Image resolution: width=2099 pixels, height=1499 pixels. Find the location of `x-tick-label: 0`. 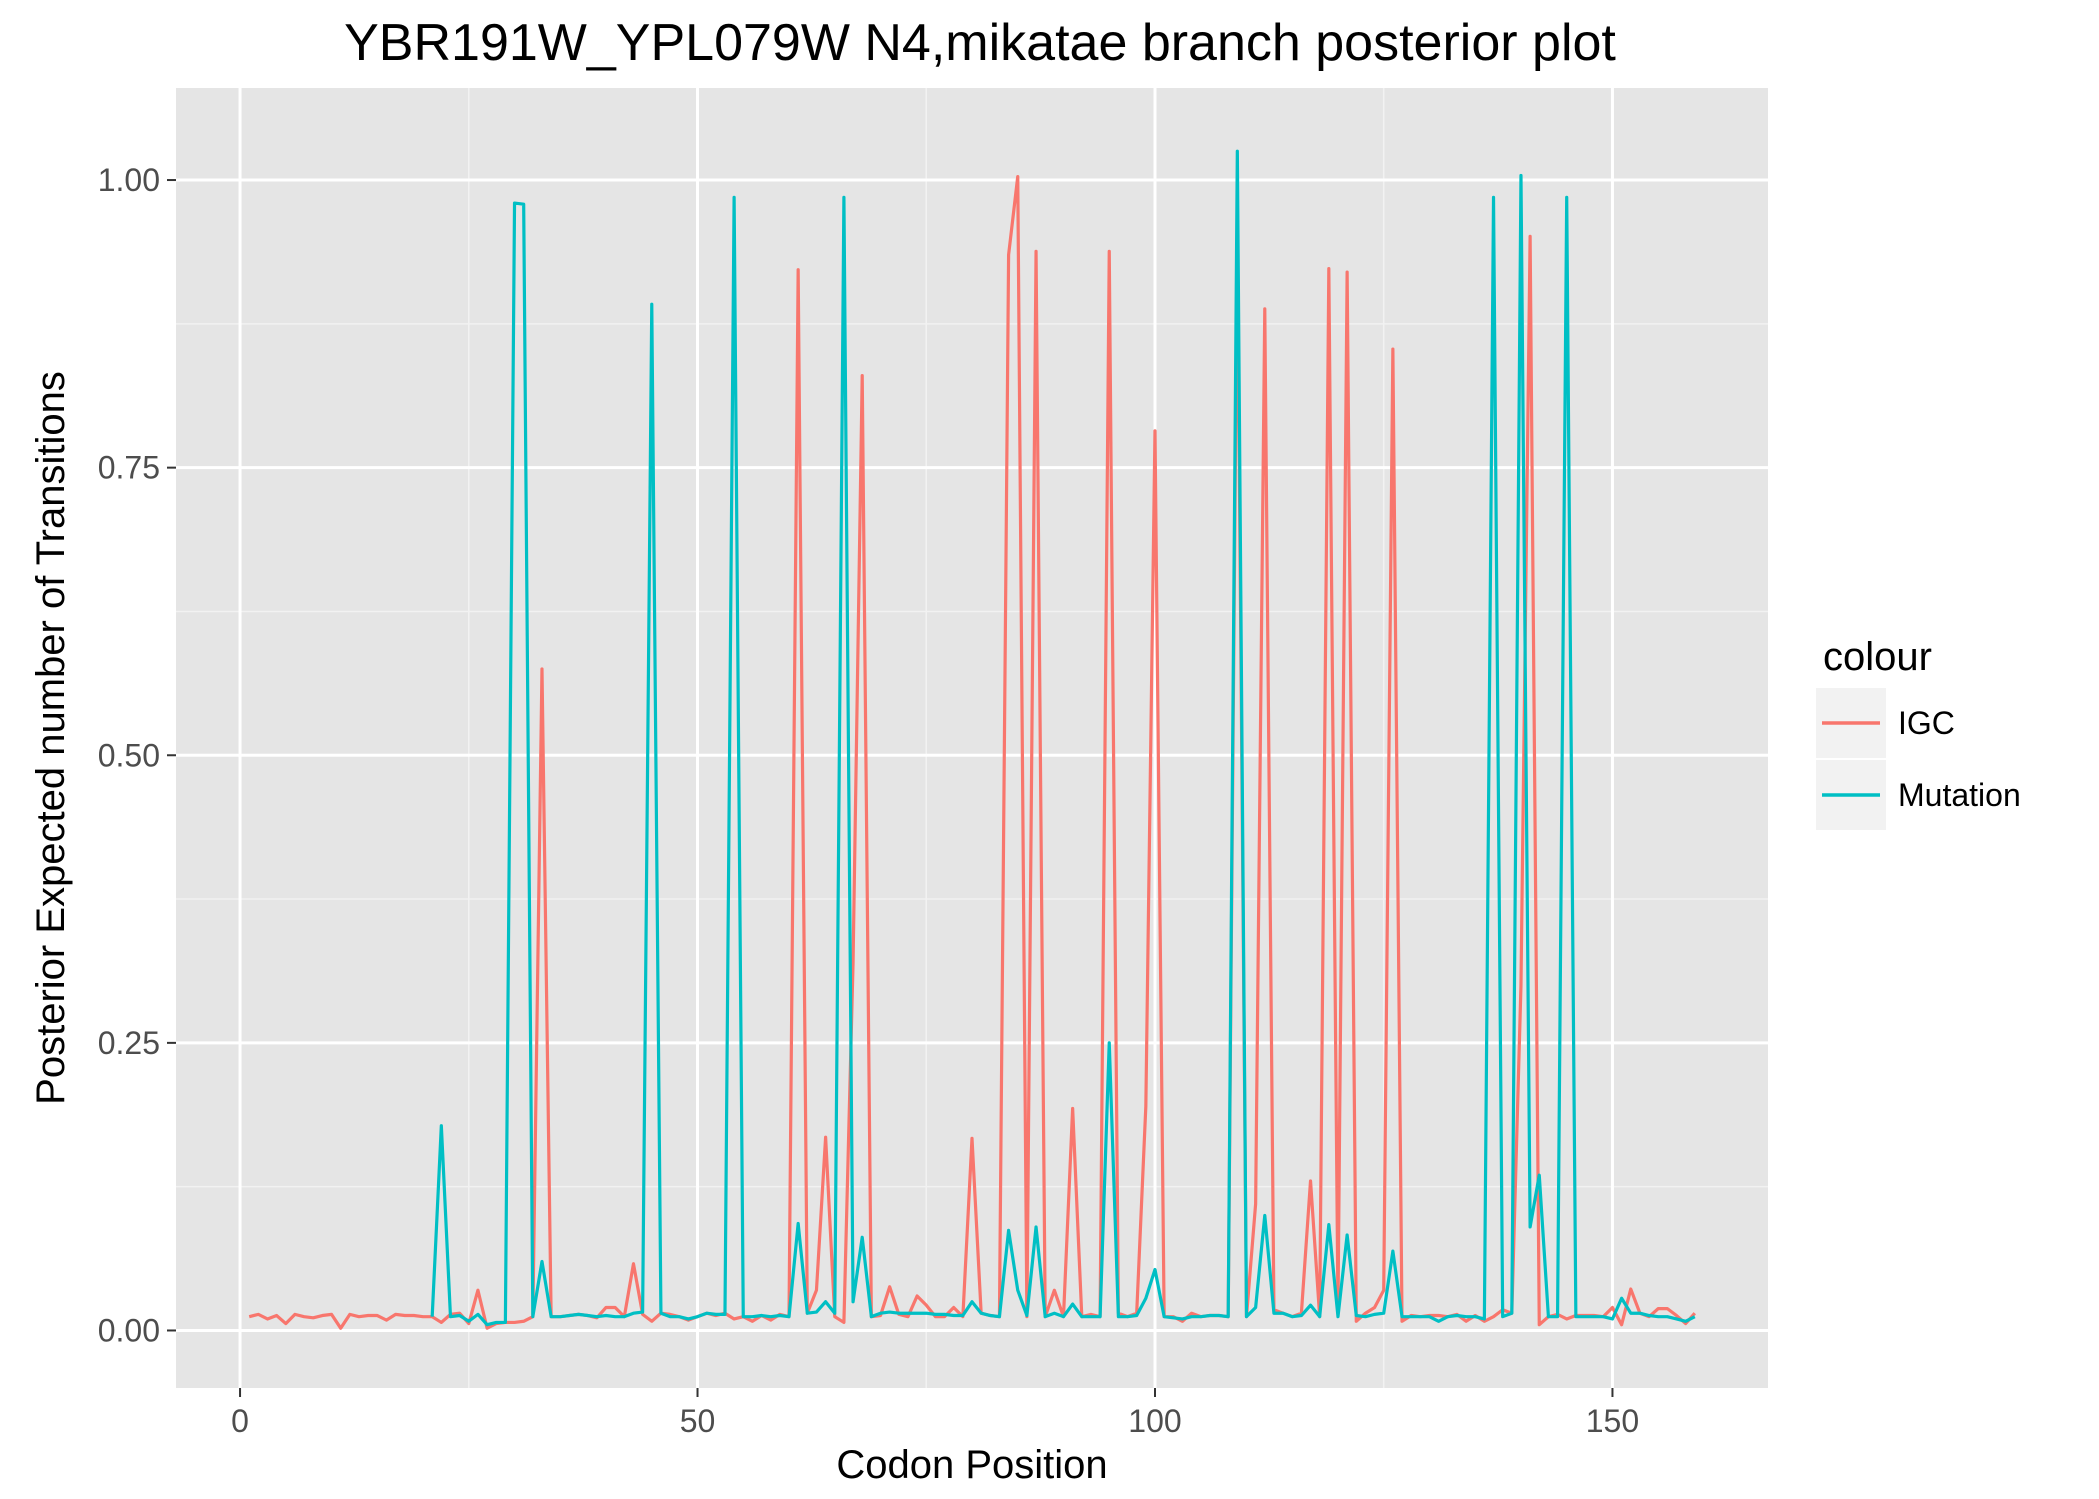

x-tick-label: 0 is located at coordinates (240, 1421).